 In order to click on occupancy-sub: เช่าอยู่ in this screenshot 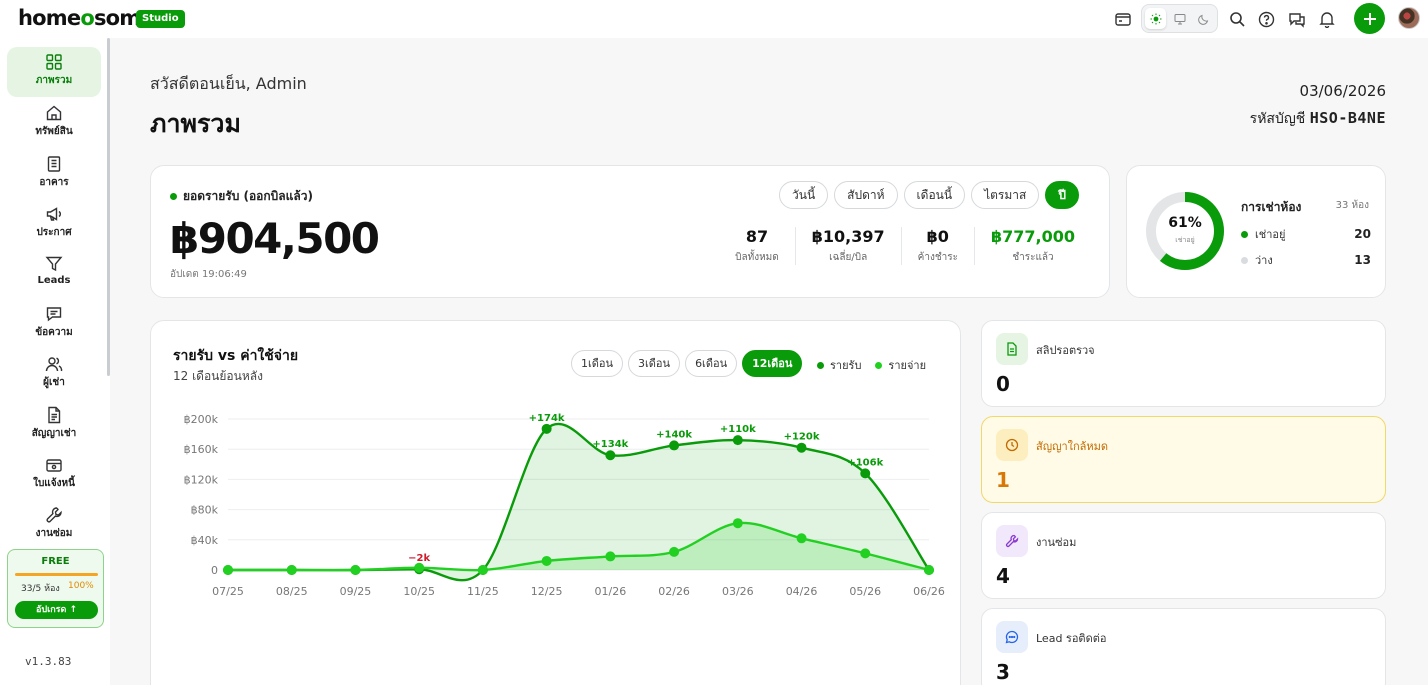, I will do `click(1185, 240)`.